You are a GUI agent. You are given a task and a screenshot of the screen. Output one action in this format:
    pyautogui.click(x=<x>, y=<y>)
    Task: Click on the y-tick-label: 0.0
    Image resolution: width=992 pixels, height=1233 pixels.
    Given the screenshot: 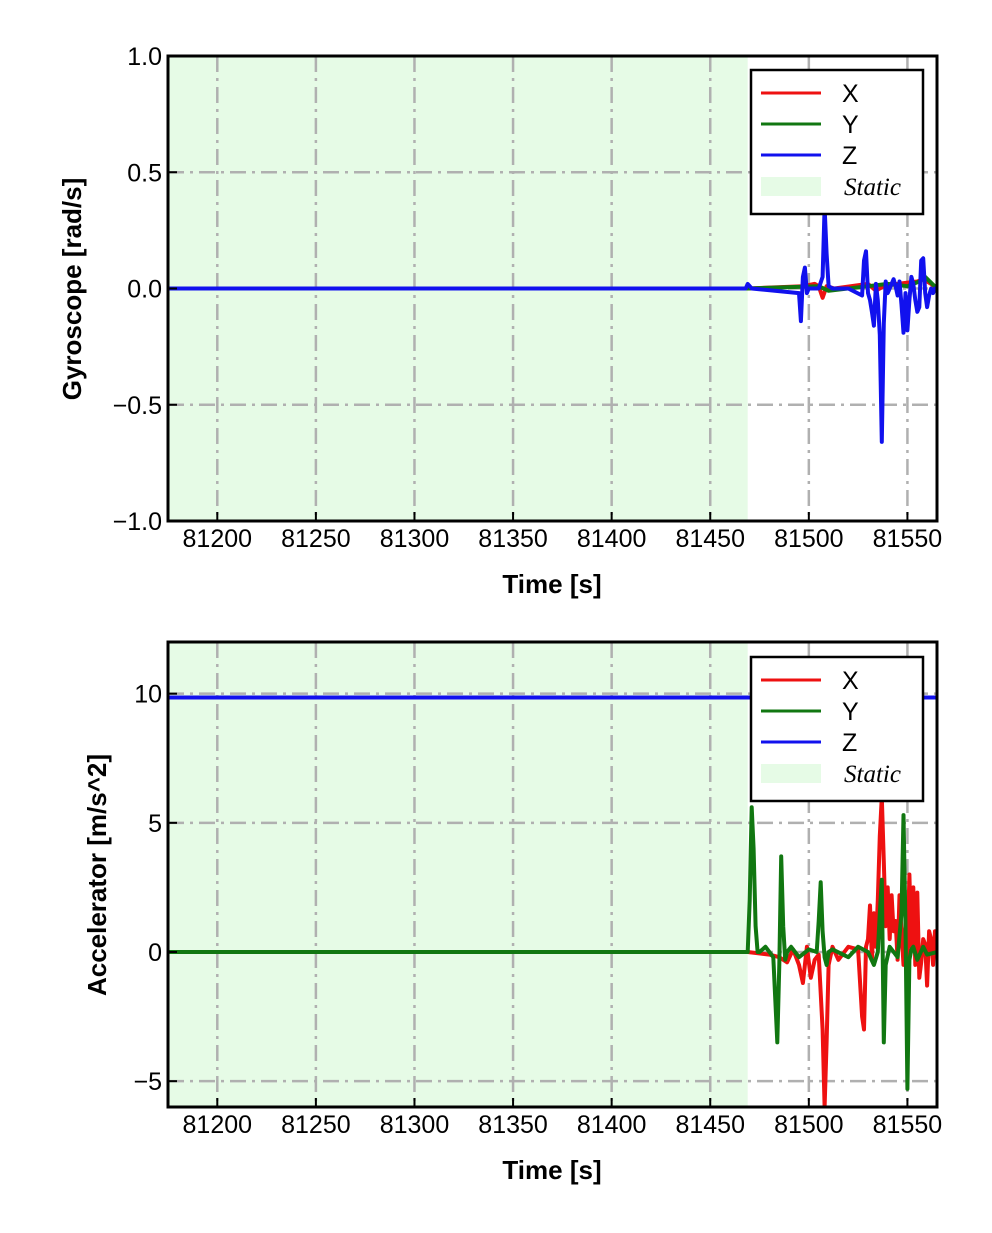 What is the action you would take?
    pyautogui.click(x=144, y=290)
    